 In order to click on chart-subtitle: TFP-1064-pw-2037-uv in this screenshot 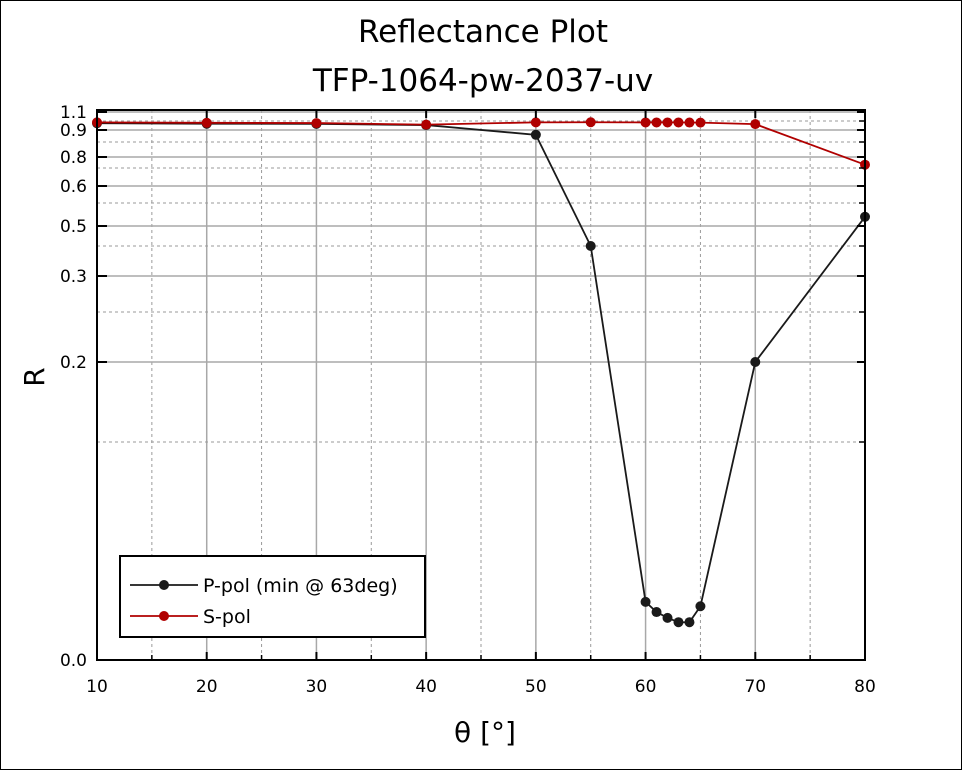, I will do `click(482, 81)`.